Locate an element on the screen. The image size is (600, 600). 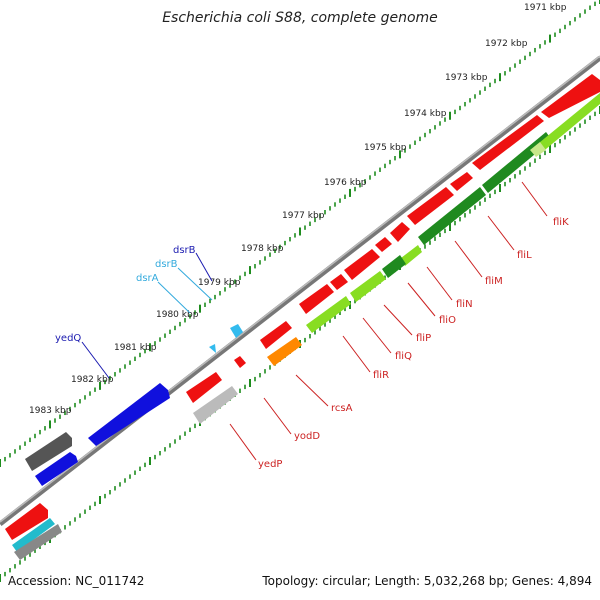
kbp-label: 1974 kbp is located at coordinates (425, 114).